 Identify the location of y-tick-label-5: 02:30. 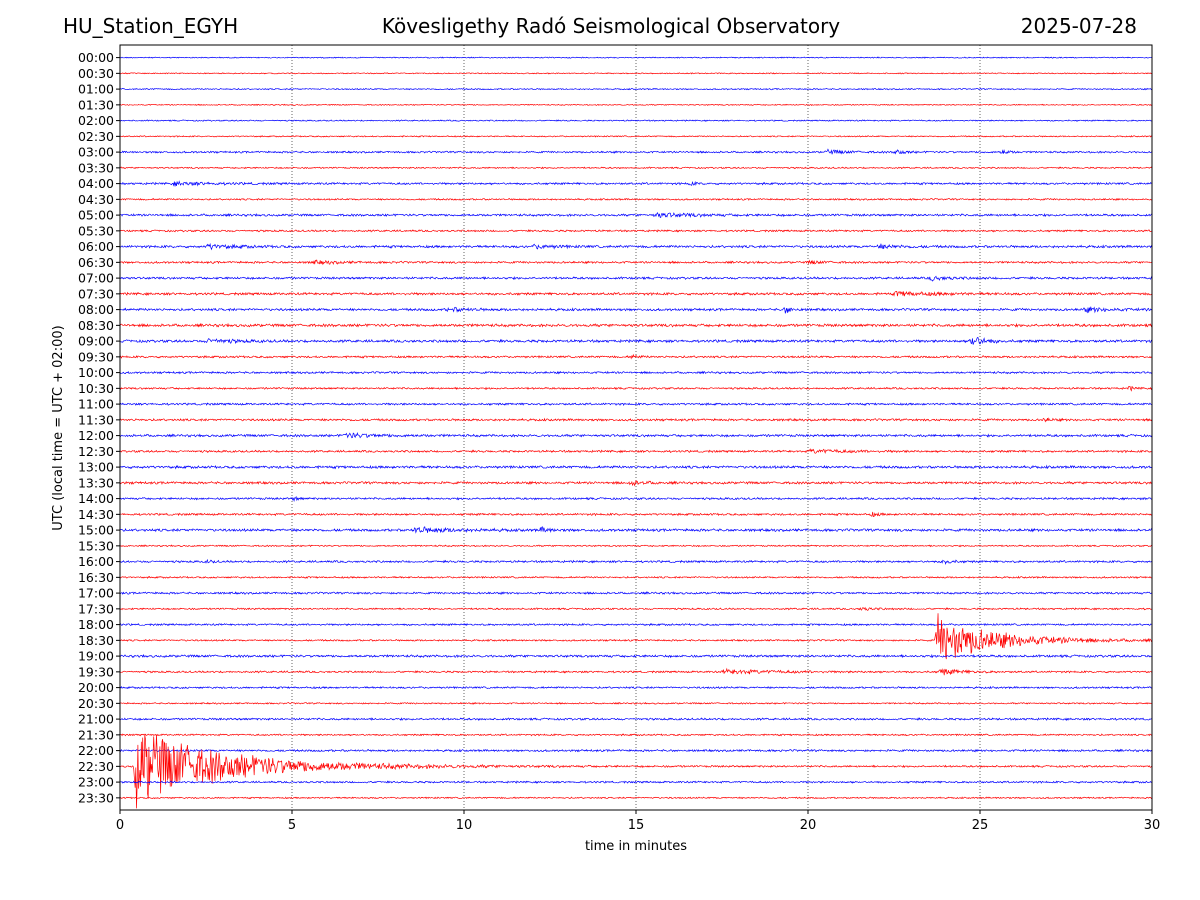
(96, 136).